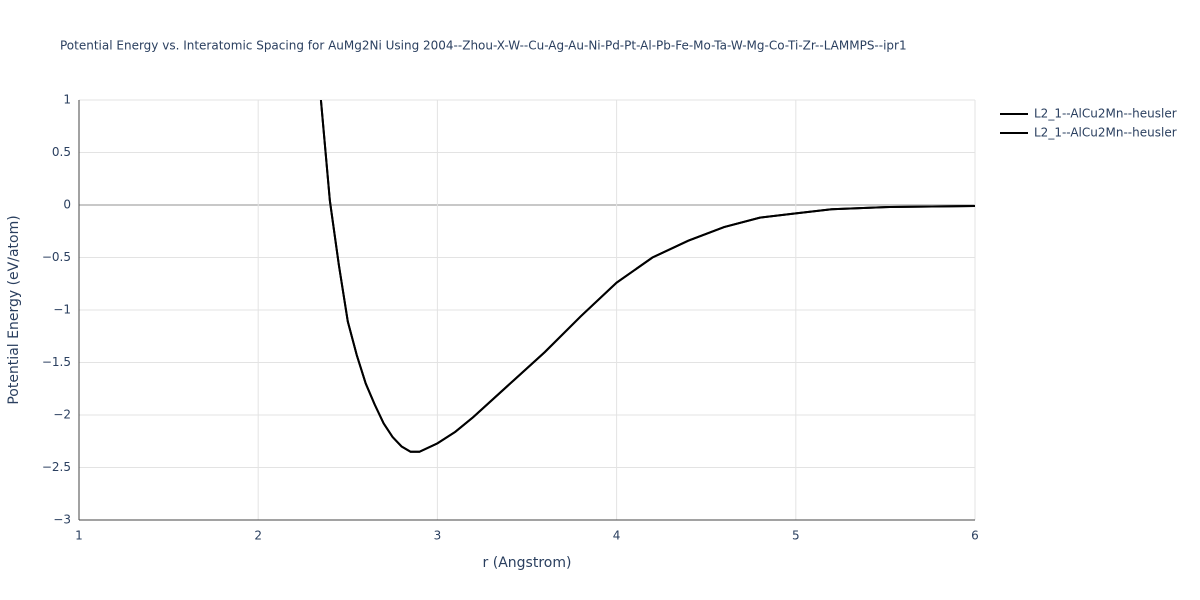  What do you see at coordinates (527, 563) in the screenshot?
I see `x-axis-title: r (Angstrom)` at bounding box center [527, 563].